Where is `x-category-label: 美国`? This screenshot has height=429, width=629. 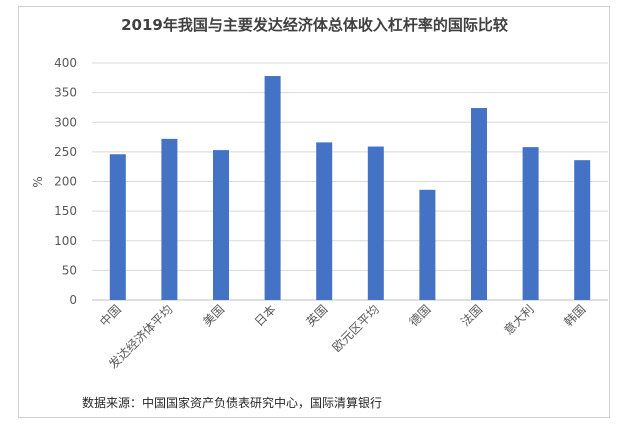 x-category-label: 美国 is located at coordinates (213, 315).